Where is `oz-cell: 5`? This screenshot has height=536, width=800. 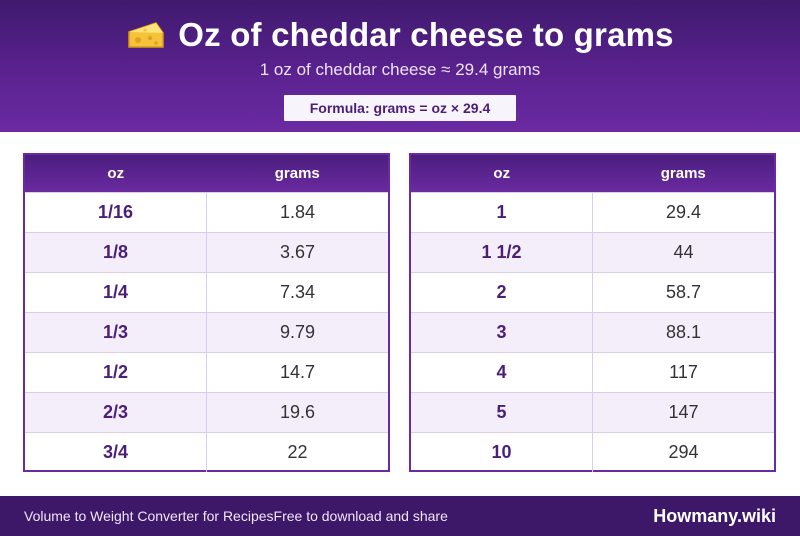 oz-cell: 5 is located at coordinates (502, 412).